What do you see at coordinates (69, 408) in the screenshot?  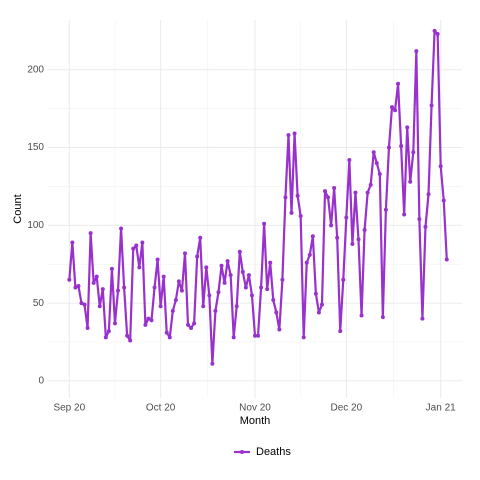 I see `x-tick-label: Sep 20` at bounding box center [69, 408].